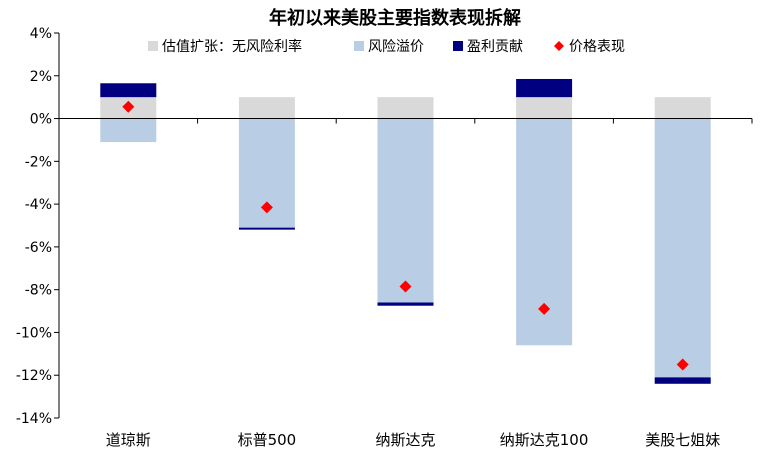  I want to click on category-label: 美股七姐妹, so click(682, 440).